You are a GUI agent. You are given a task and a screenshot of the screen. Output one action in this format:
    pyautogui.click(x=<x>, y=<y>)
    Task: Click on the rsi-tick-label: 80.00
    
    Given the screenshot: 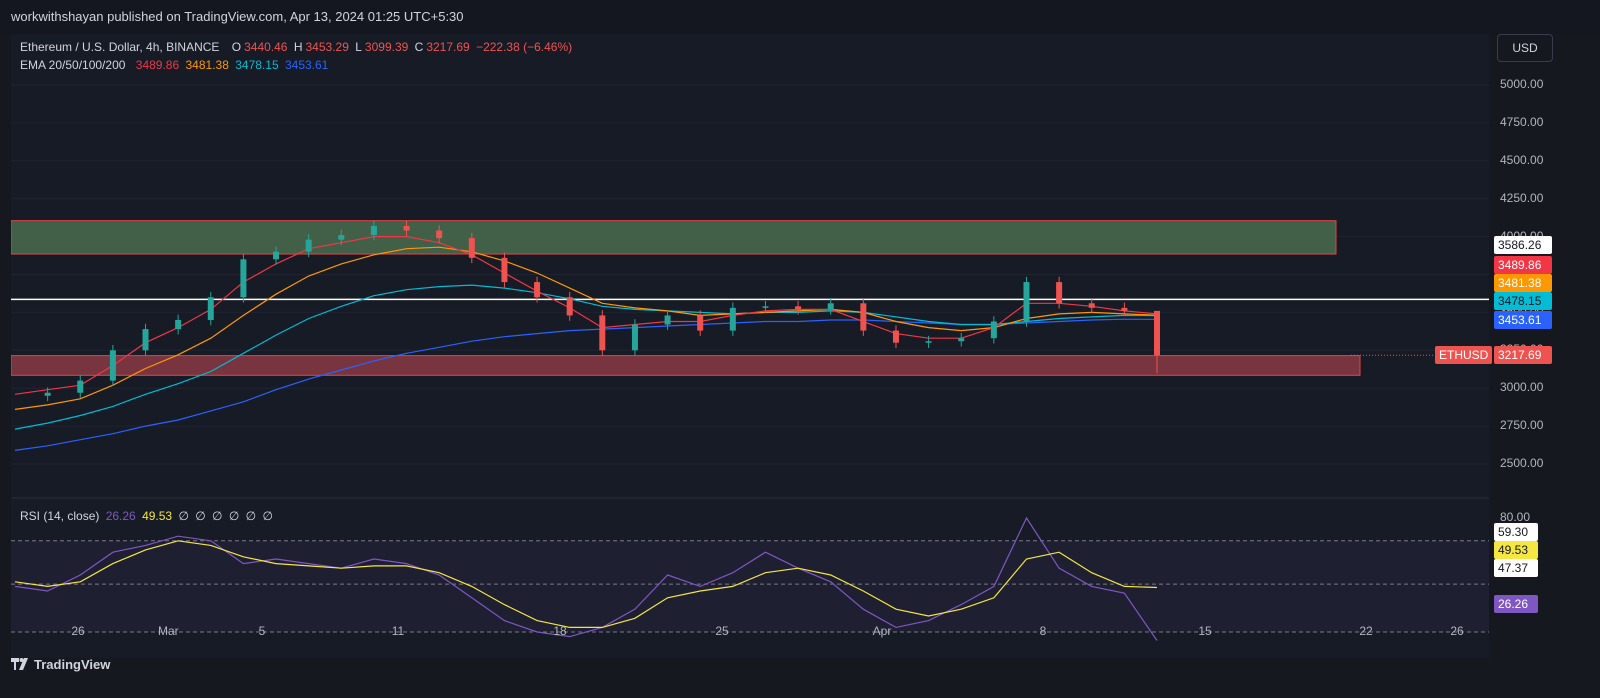 What is the action you would take?
    pyautogui.click(x=1515, y=517)
    